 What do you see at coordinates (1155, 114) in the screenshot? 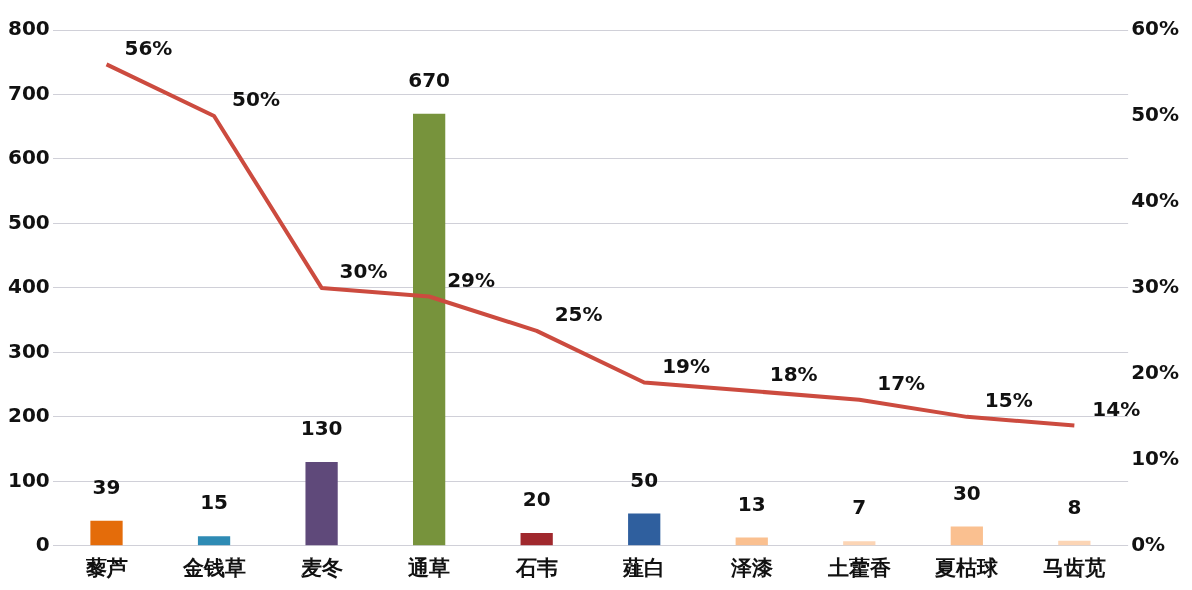
I see `y2-tick-label: 50%` at bounding box center [1155, 114].